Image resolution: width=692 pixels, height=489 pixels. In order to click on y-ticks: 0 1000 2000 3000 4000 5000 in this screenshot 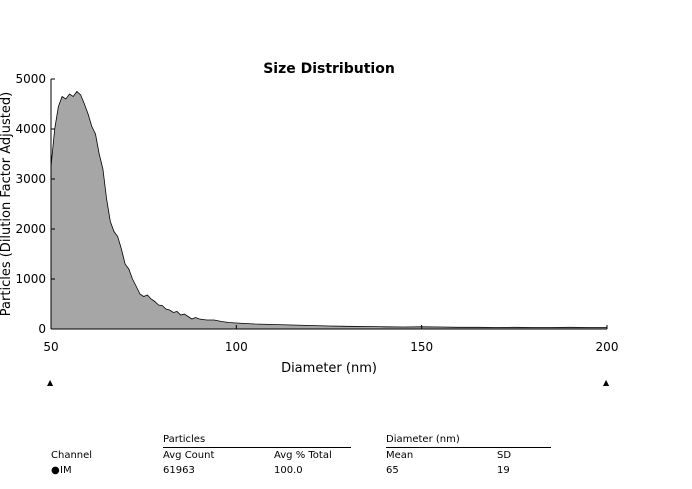, I will do `click(35, 204)`.